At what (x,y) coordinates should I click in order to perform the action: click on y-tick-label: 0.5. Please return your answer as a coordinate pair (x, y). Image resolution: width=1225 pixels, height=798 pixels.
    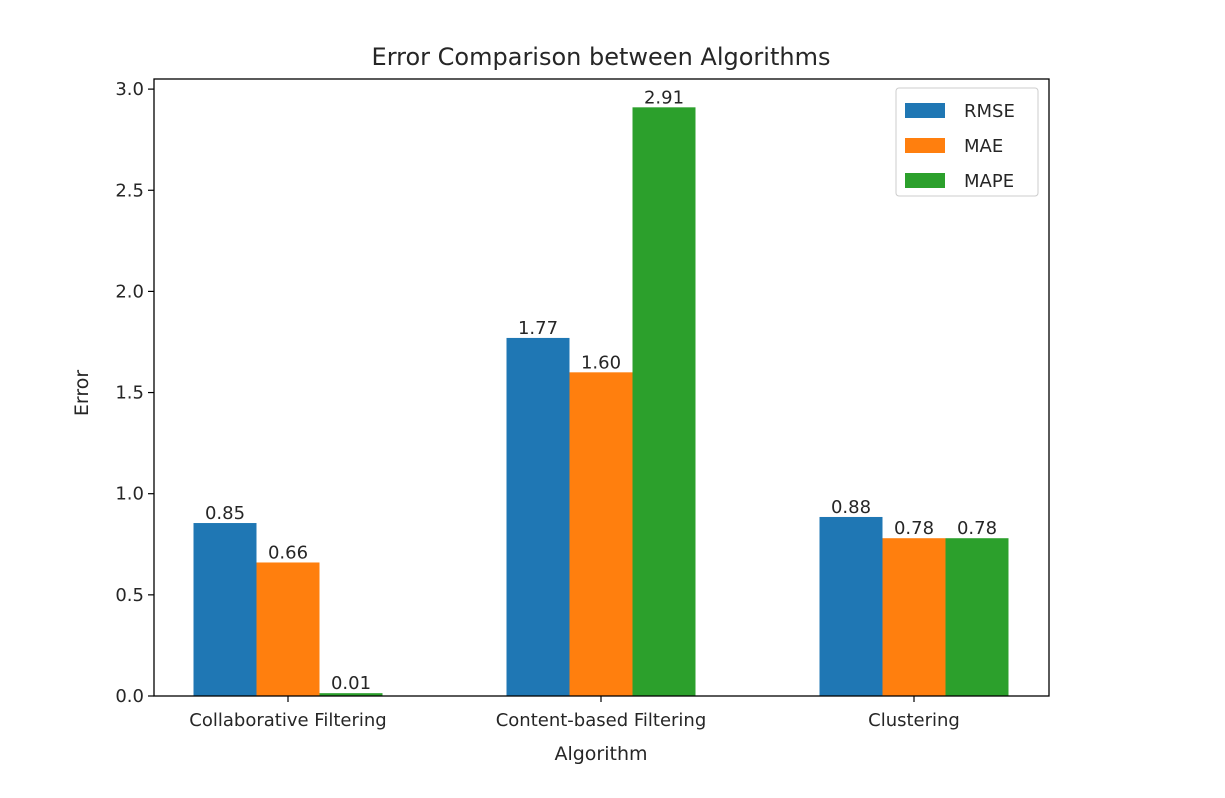
    Looking at the image, I should click on (129, 595).